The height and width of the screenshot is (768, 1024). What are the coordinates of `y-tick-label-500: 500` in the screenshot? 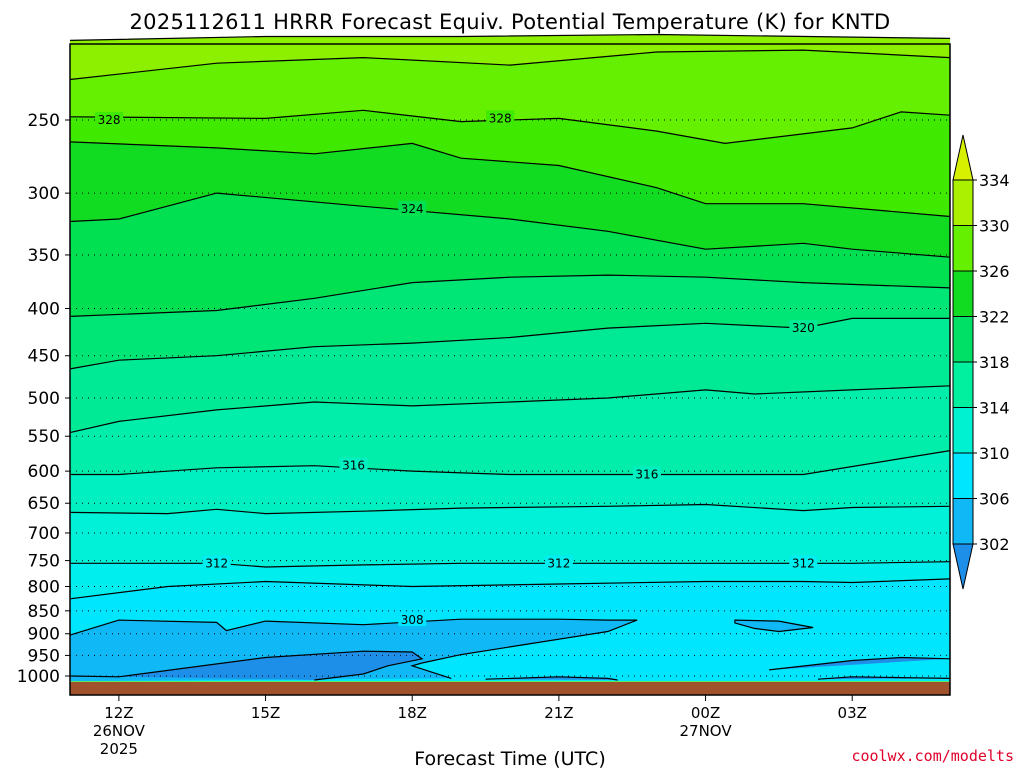 It's located at (44, 399).